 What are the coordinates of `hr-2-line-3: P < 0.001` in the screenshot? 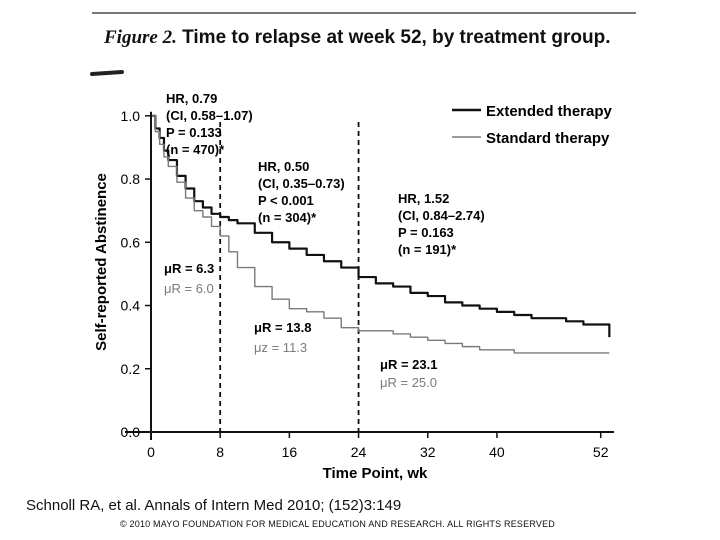 It's located at (286, 200).